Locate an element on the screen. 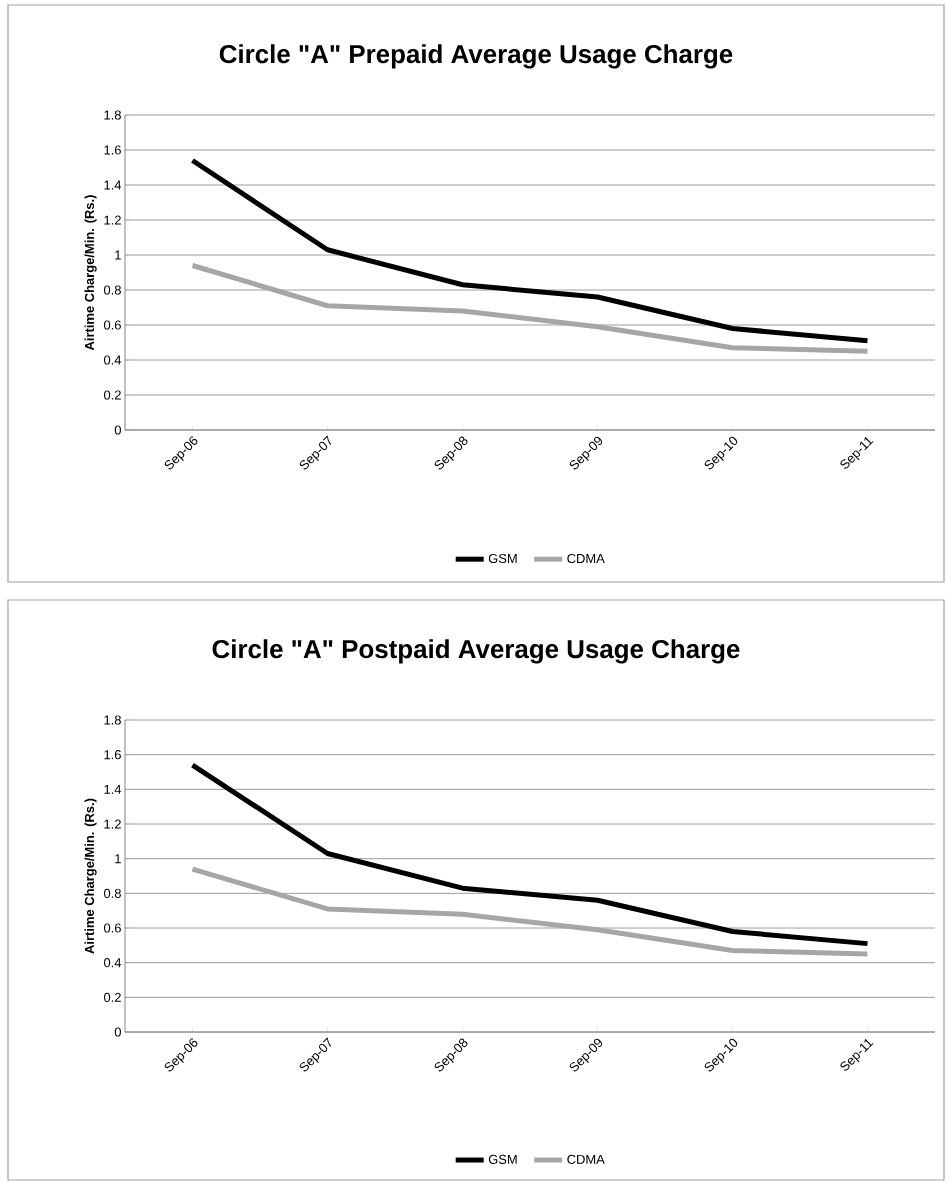 This screenshot has height=1184, width=952. chart-title: Circle "A" Prepaid Average Usage Charge is located at coordinates (476, 56).